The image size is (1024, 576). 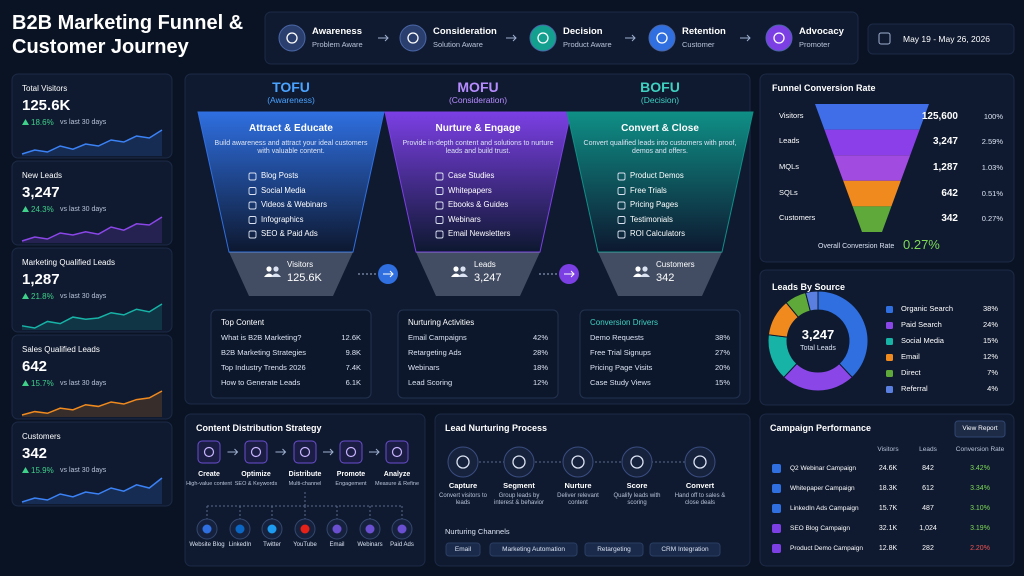 What do you see at coordinates (291, 100) in the screenshot?
I see `stage-phase: (Awareness)` at bounding box center [291, 100].